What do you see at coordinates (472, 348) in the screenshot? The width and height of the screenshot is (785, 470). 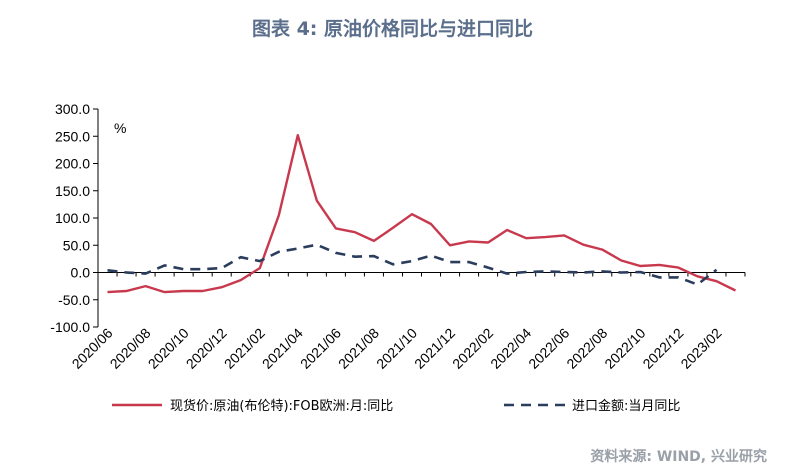 I see `x-tick-label: 2022/02` at bounding box center [472, 348].